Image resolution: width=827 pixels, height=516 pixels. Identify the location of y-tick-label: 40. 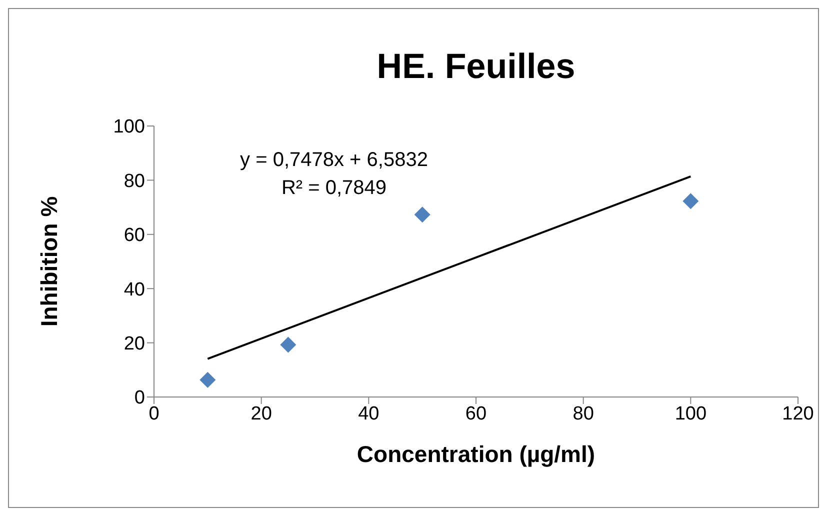
(134, 289).